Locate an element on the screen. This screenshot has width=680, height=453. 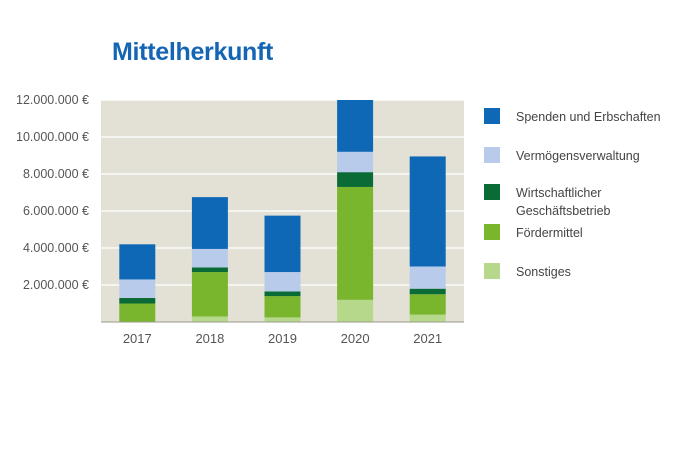
y-tick-label: 6.000.000 € is located at coordinates (56, 211).